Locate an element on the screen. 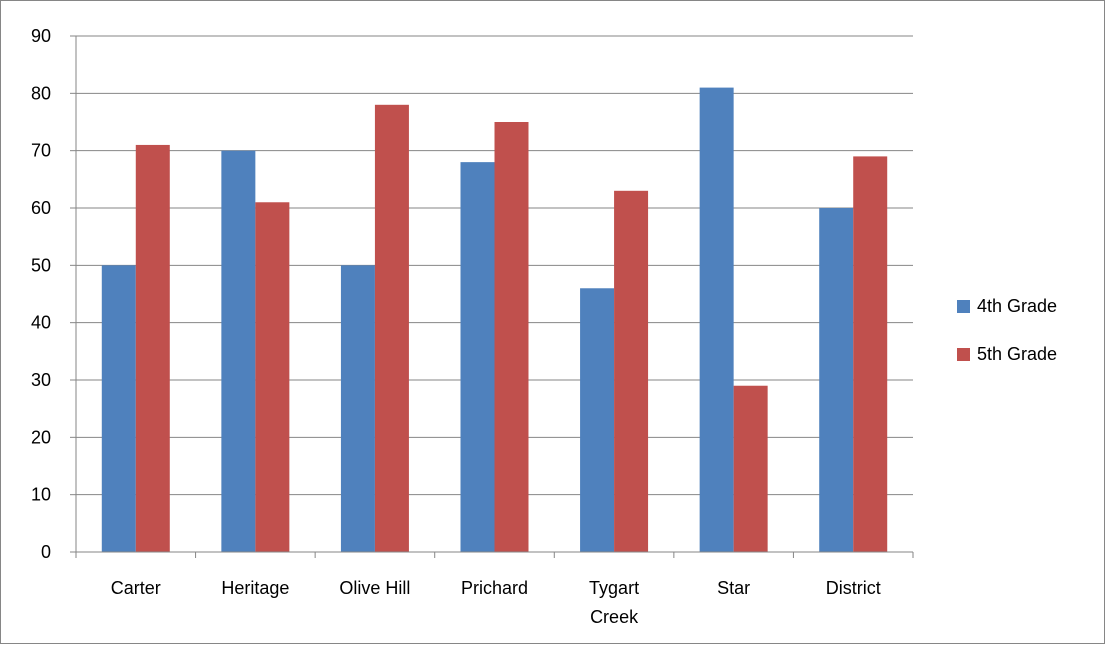 This screenshot has height=646, width=1107. y-tick-label: 20 is located at coordinates (41, 437).